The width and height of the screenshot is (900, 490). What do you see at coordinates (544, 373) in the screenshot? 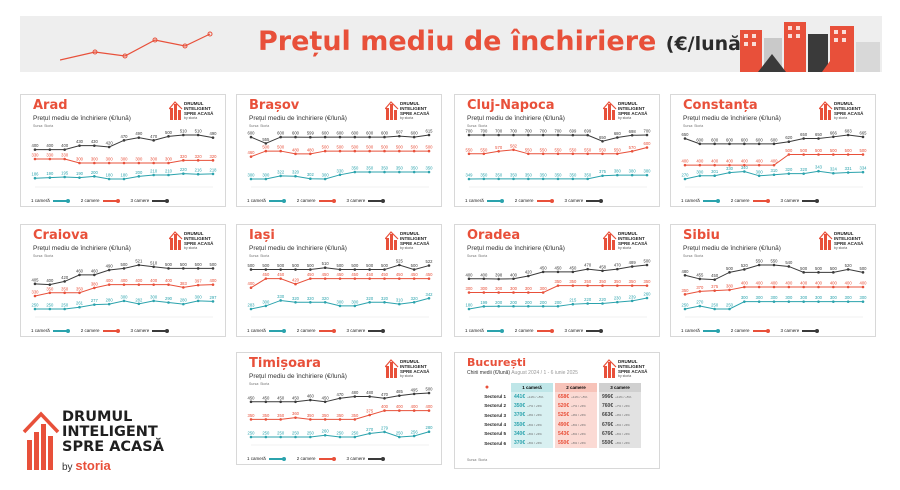
I see `bucuresti-period: August 2024 / 1 - 6 iunie 2025` at bounding box center [544, 373].